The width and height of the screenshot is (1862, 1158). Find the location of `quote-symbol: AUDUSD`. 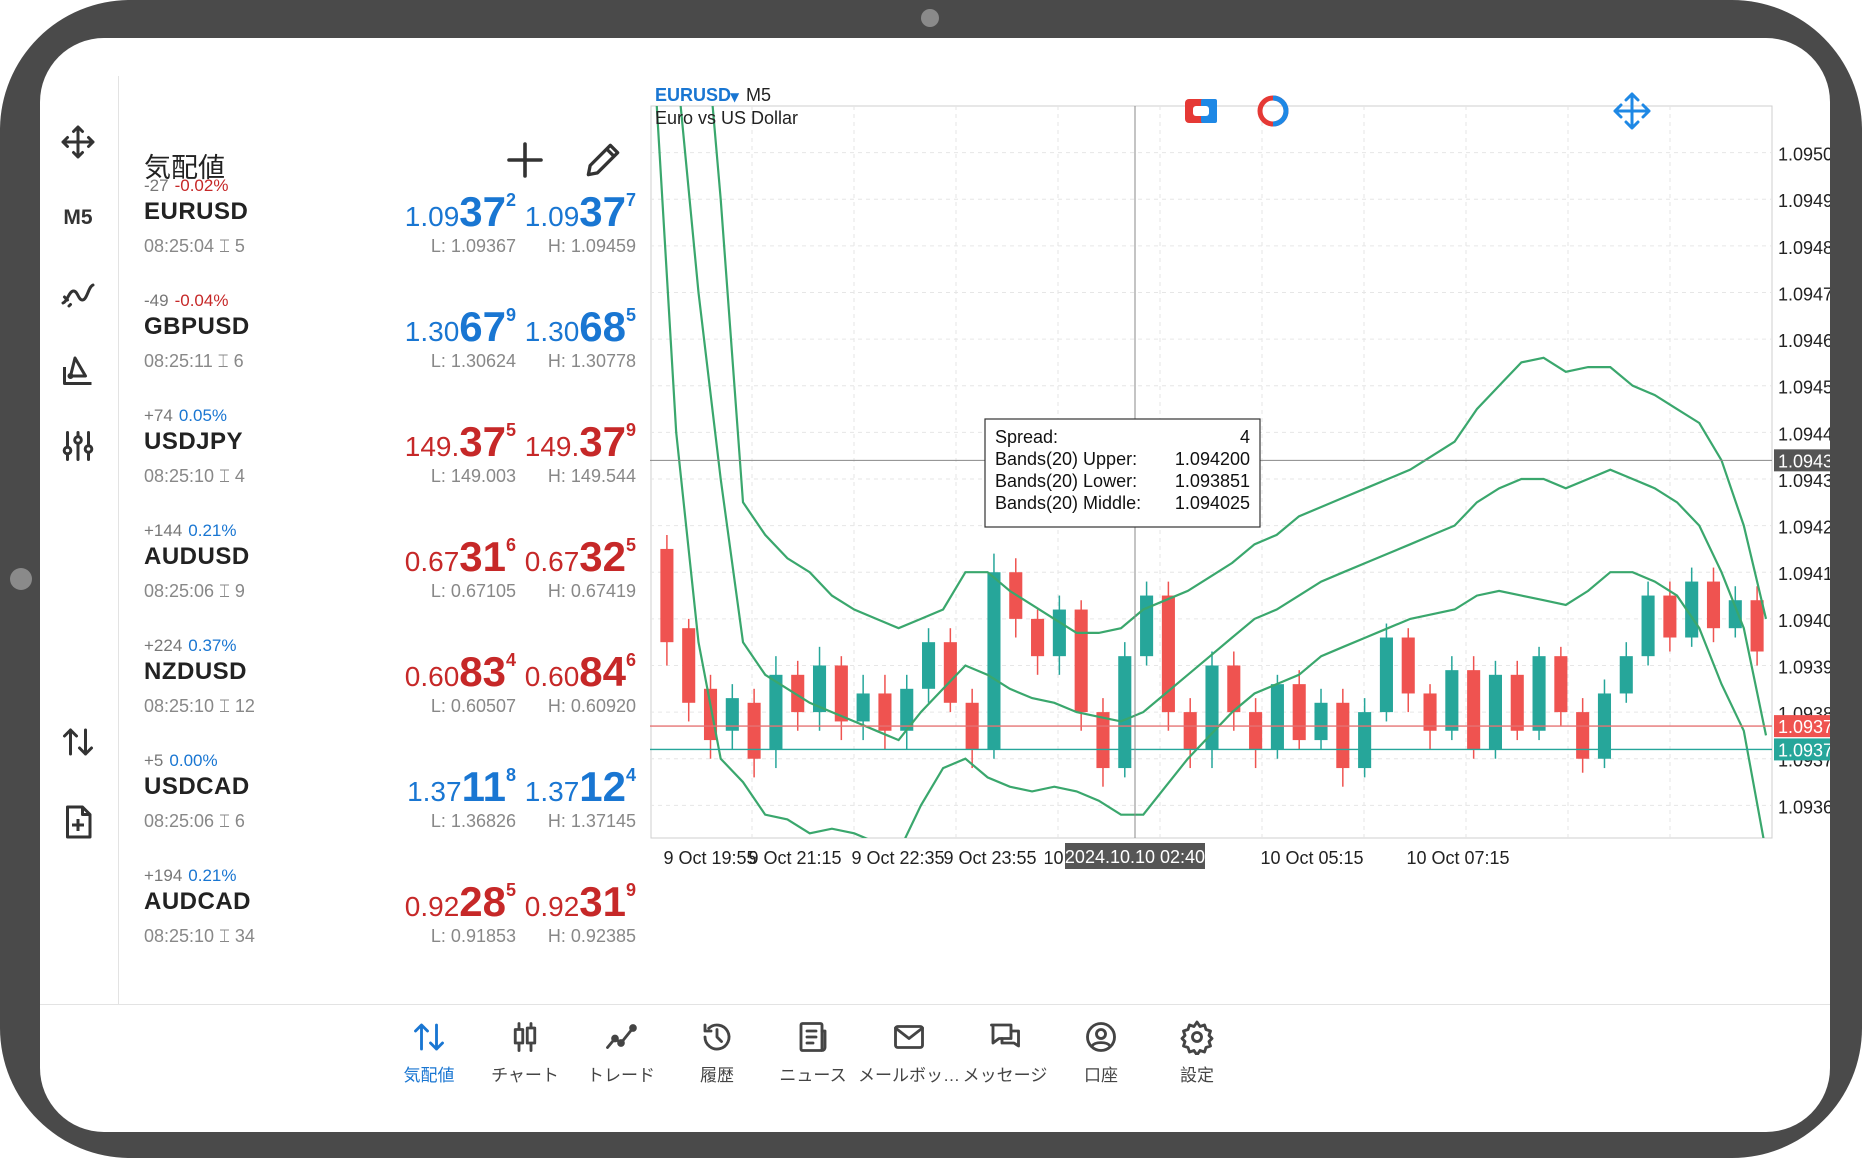

quote-symbol: AUDUSD is located at coordinates (197, 556).